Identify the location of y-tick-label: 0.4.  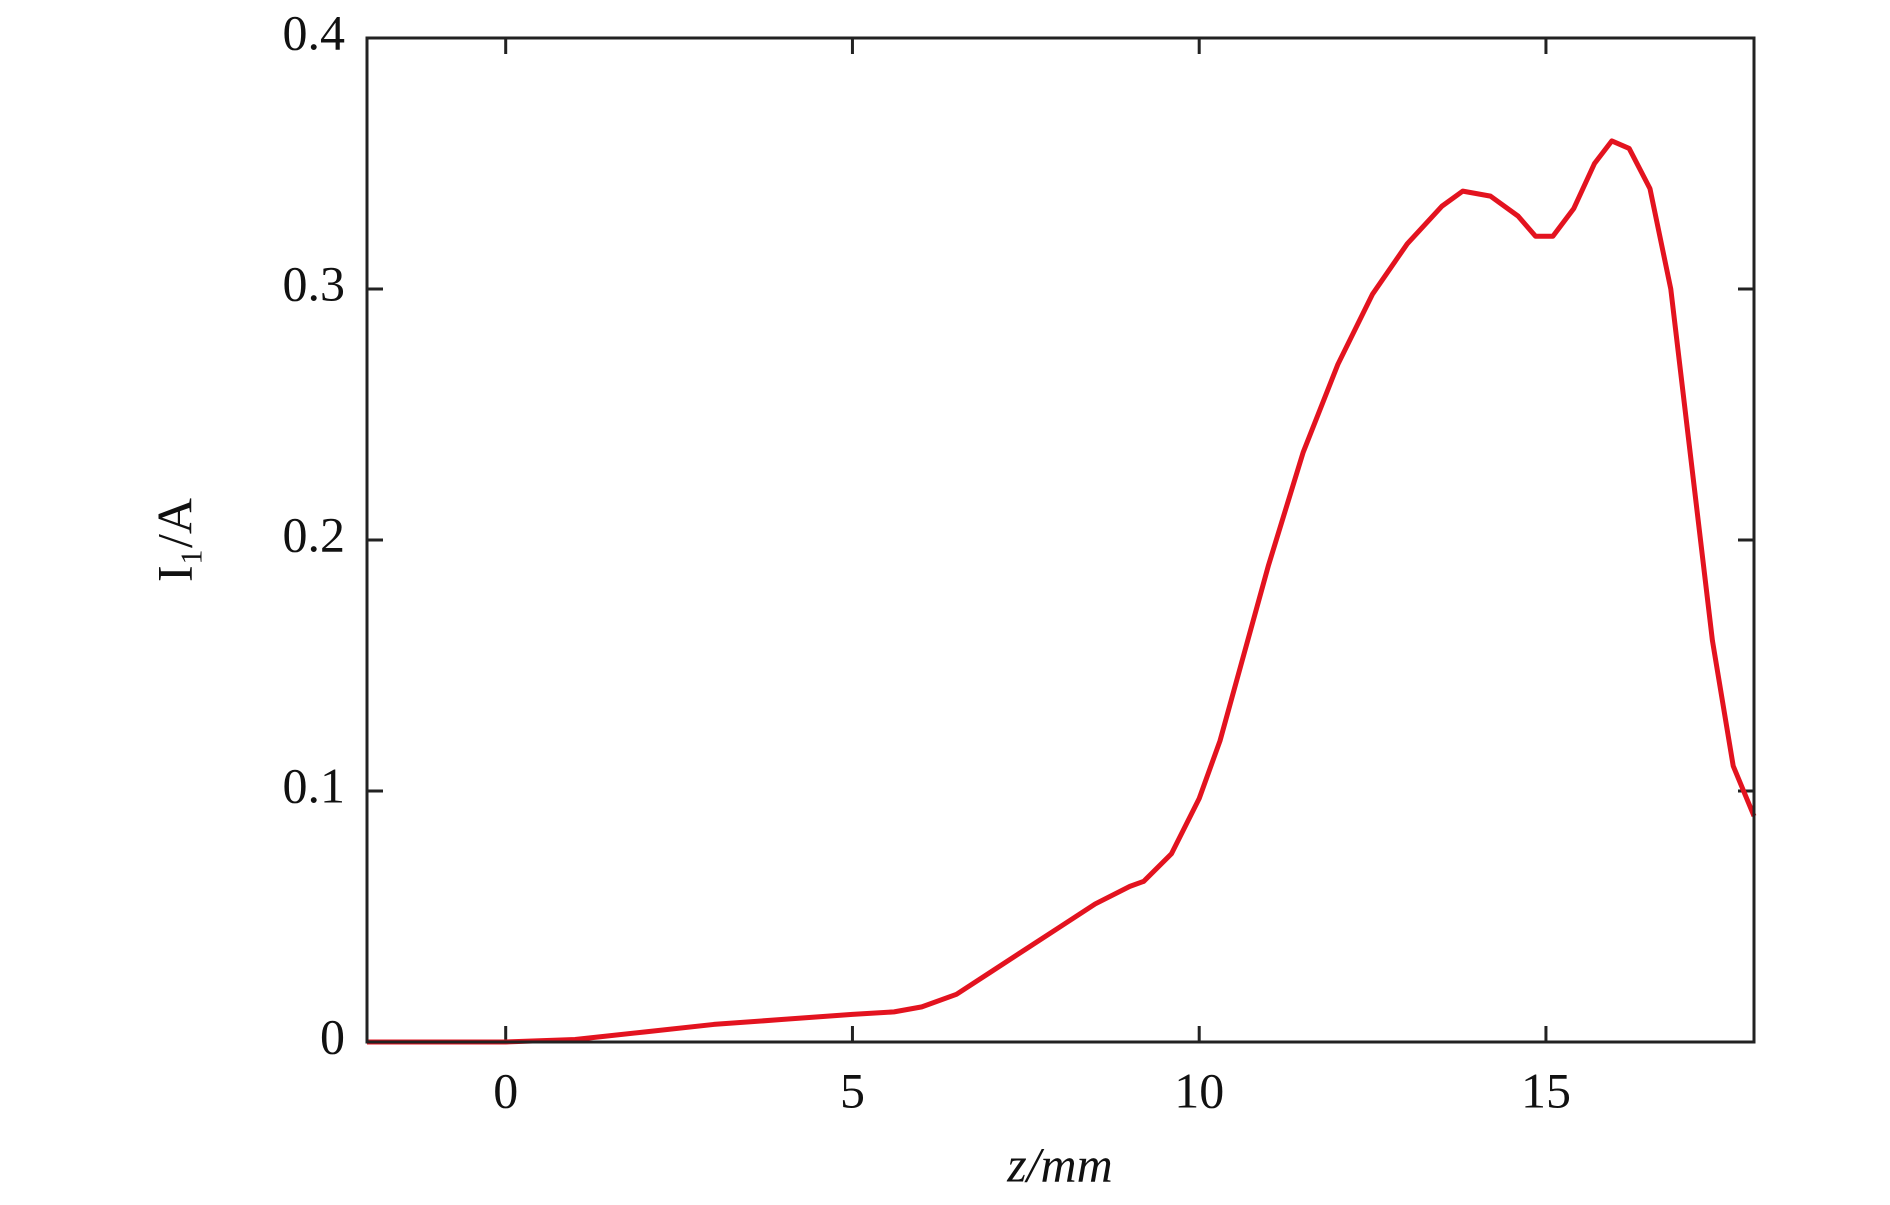
(314, 32).